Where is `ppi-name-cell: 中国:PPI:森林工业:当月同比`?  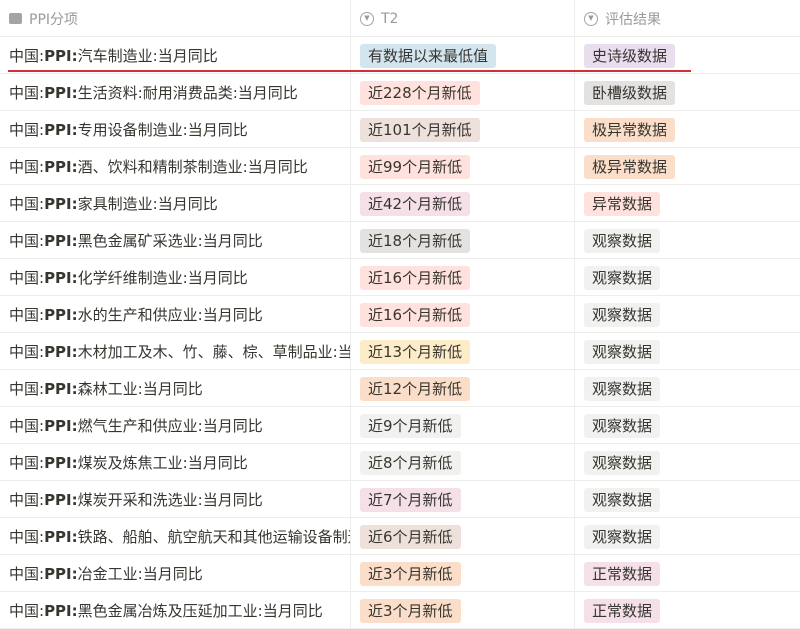
ppi-name-cell: 中国:PPI:森林工业:当月同比 is located at coordinates (175, 388).